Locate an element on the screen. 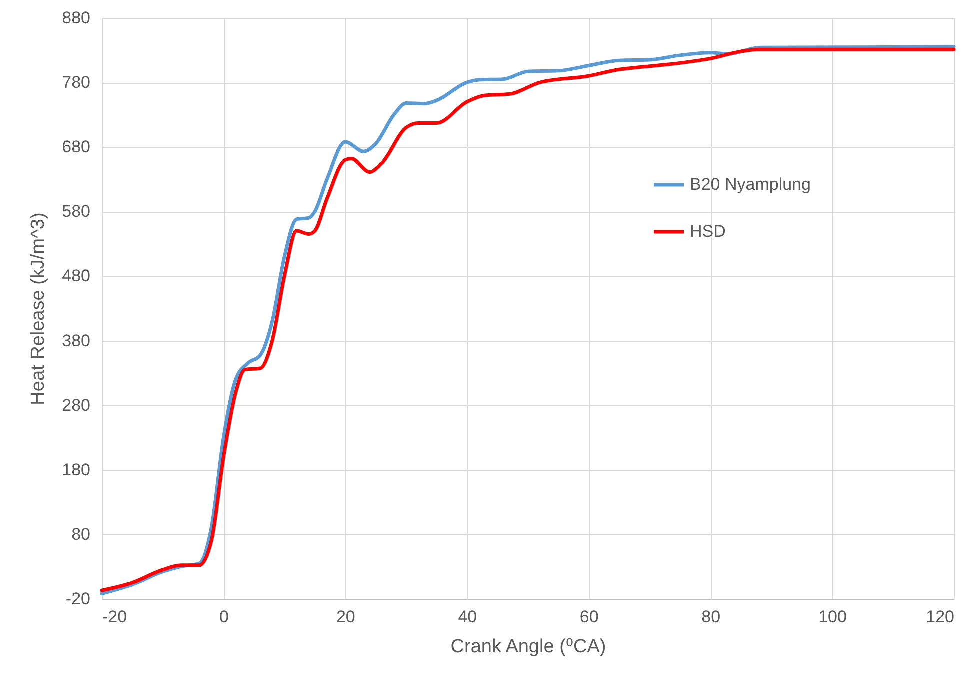  y-tick-label: 580 is located at coordinates (76, 212).